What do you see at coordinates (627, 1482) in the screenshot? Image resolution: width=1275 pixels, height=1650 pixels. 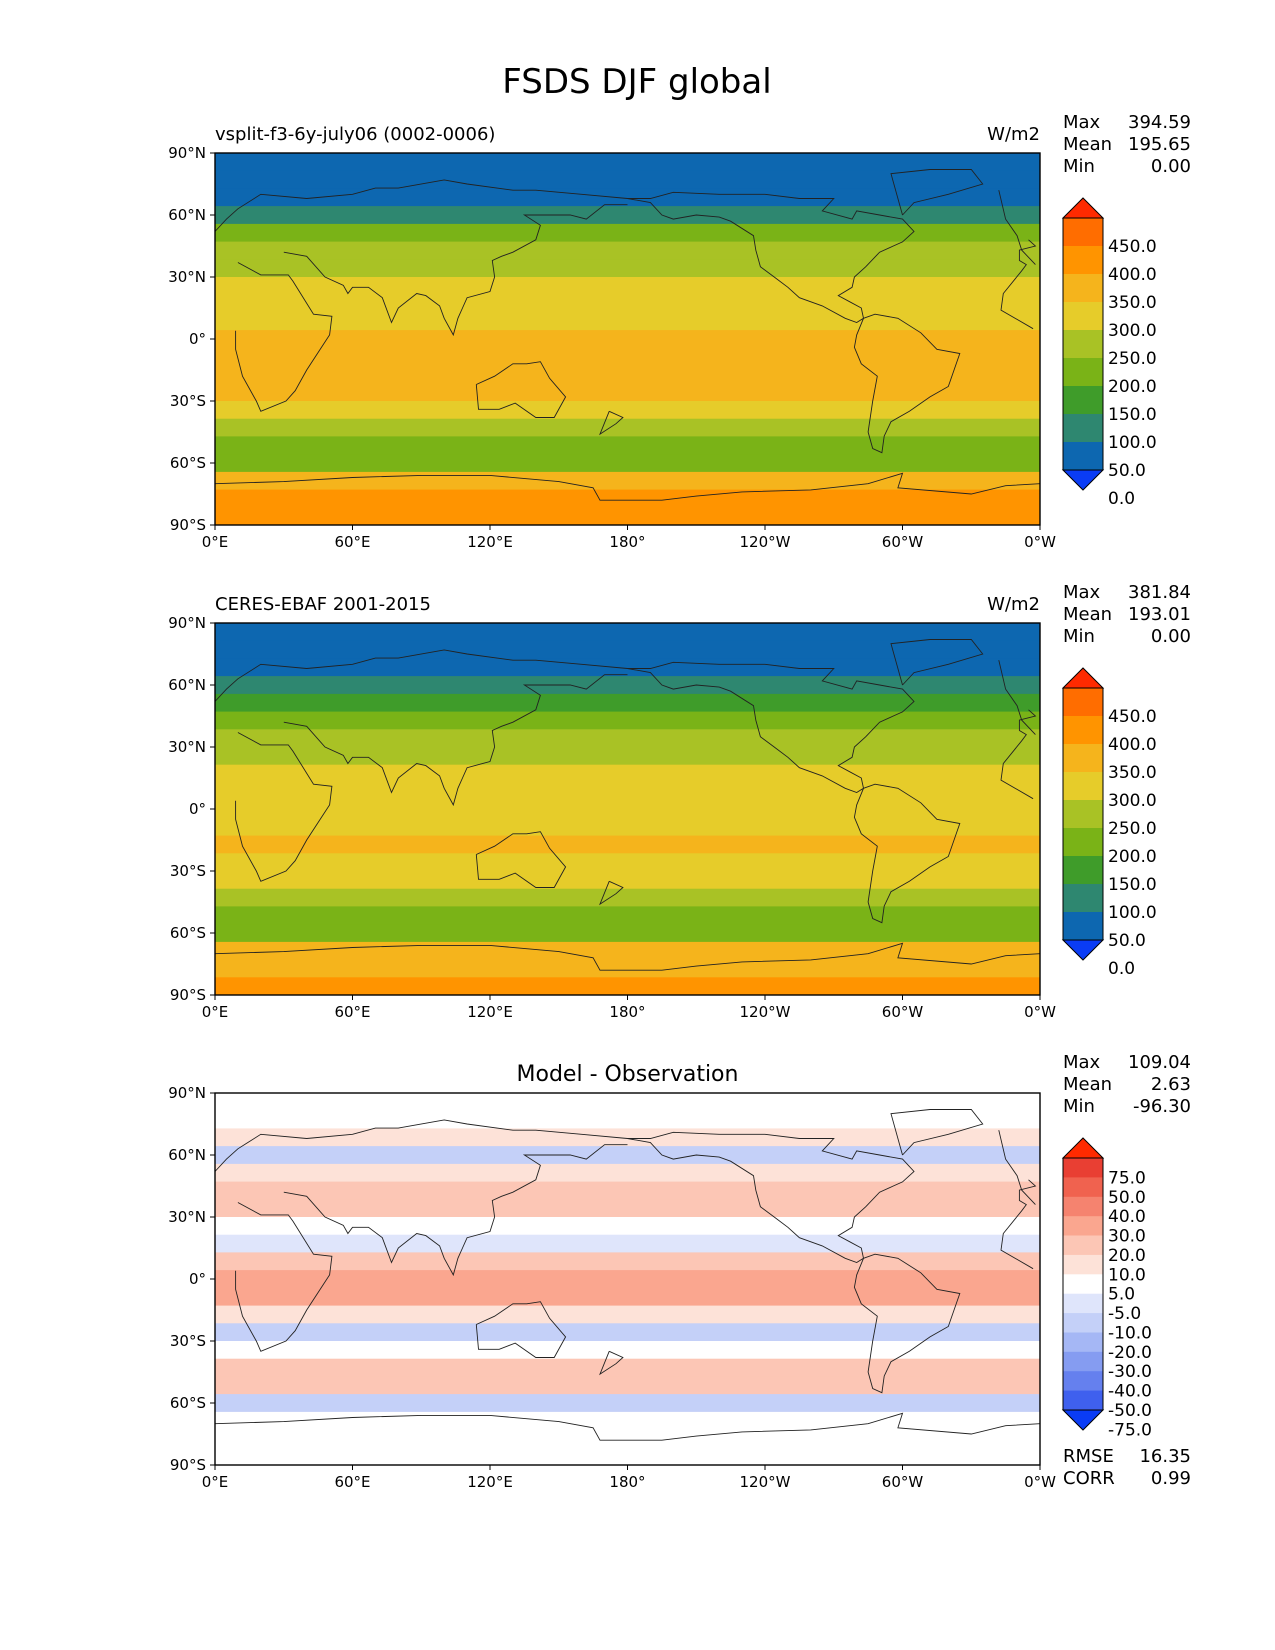 I see `x-tick-label: 180°` at bounding box center [627, 1482].